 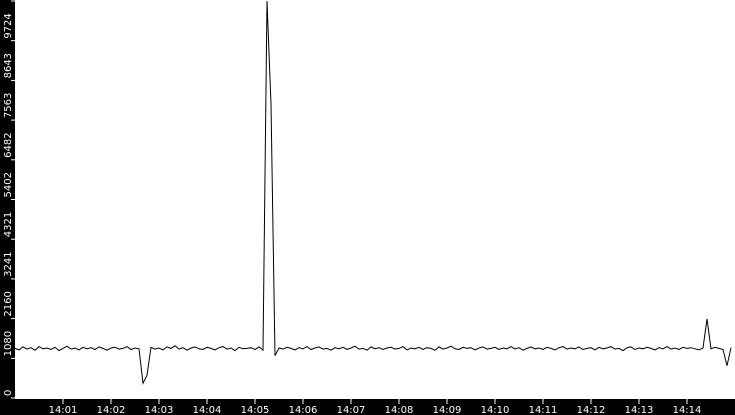 I want to click on x-tick-label: 14:09, so click(x=447, y=410).